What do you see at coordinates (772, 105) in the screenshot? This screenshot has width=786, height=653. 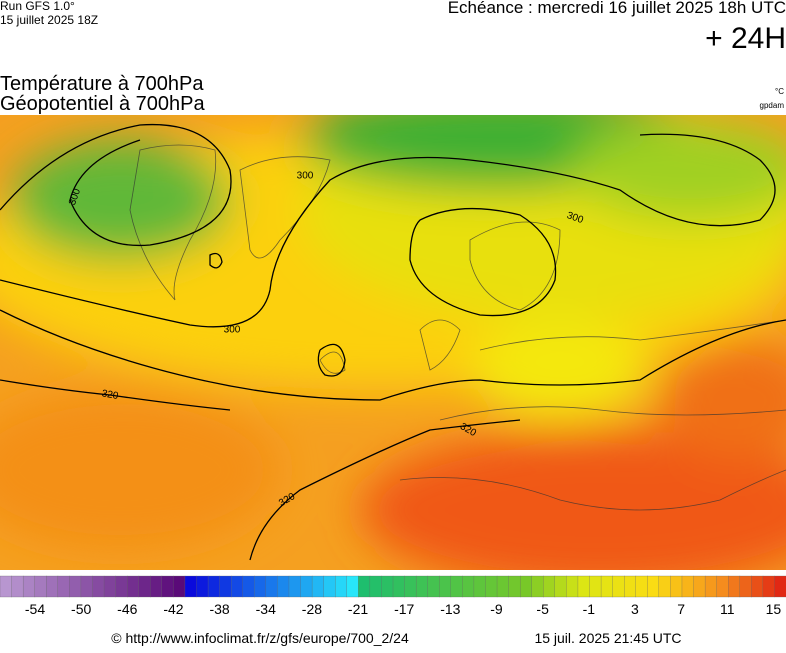 I see `unit-geopotential: gpdam` at bounding box center [772, 105].